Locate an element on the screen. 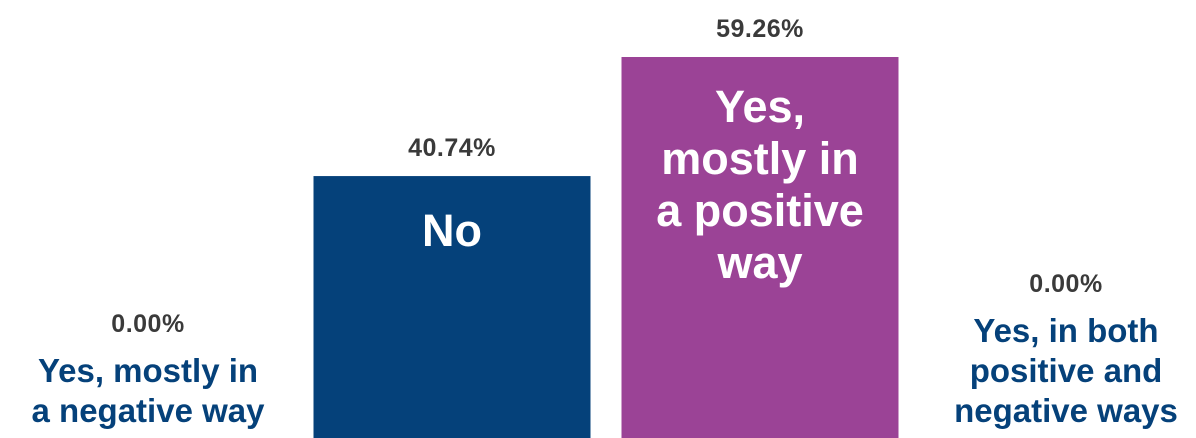 This screenshot has width=1196, height=438. category-label-4: Yes, in both positive and negative ways is located at coordinates (1066, 370).